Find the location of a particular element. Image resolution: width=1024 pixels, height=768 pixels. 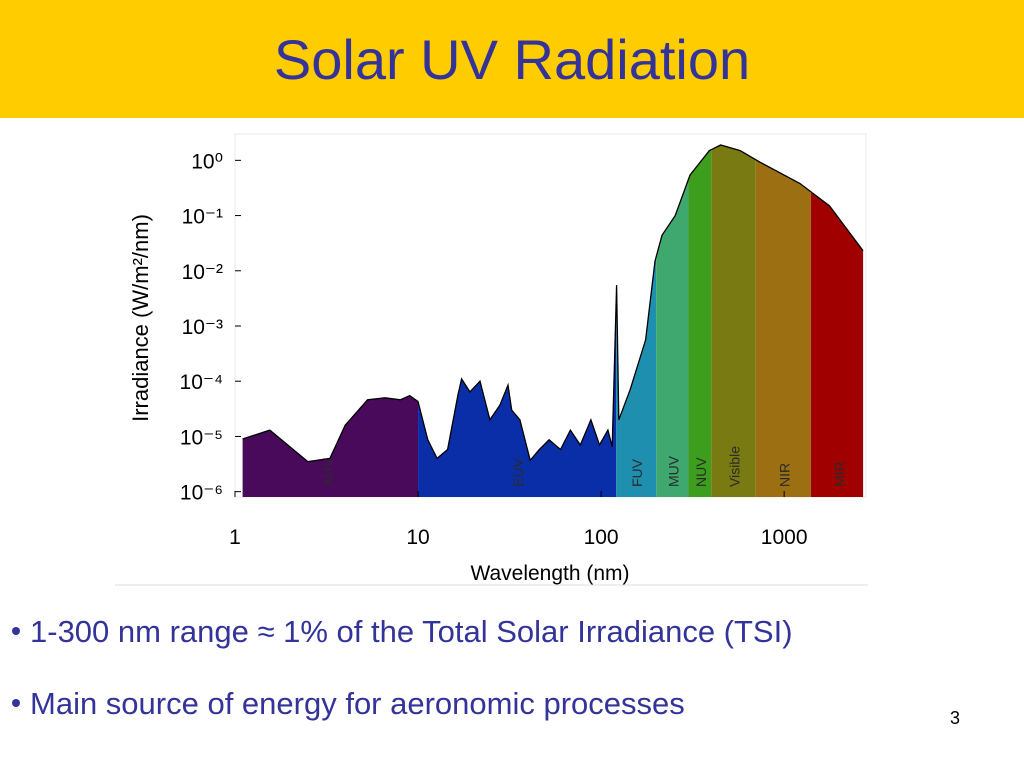

y-tick-label: 10⁻³ is located at coordinates (202, 327).